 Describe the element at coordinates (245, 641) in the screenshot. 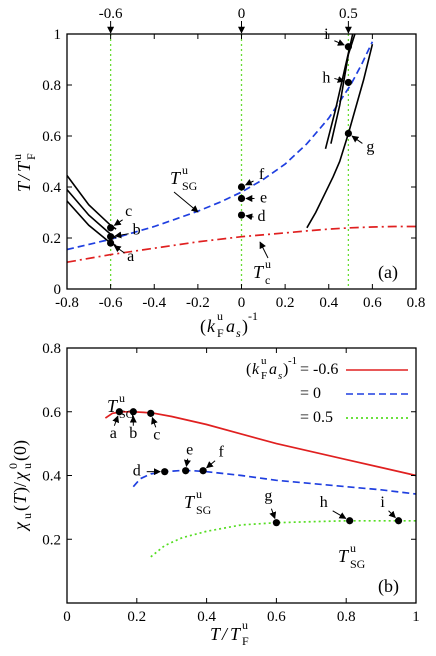

I see `svg-text: F` at that location.